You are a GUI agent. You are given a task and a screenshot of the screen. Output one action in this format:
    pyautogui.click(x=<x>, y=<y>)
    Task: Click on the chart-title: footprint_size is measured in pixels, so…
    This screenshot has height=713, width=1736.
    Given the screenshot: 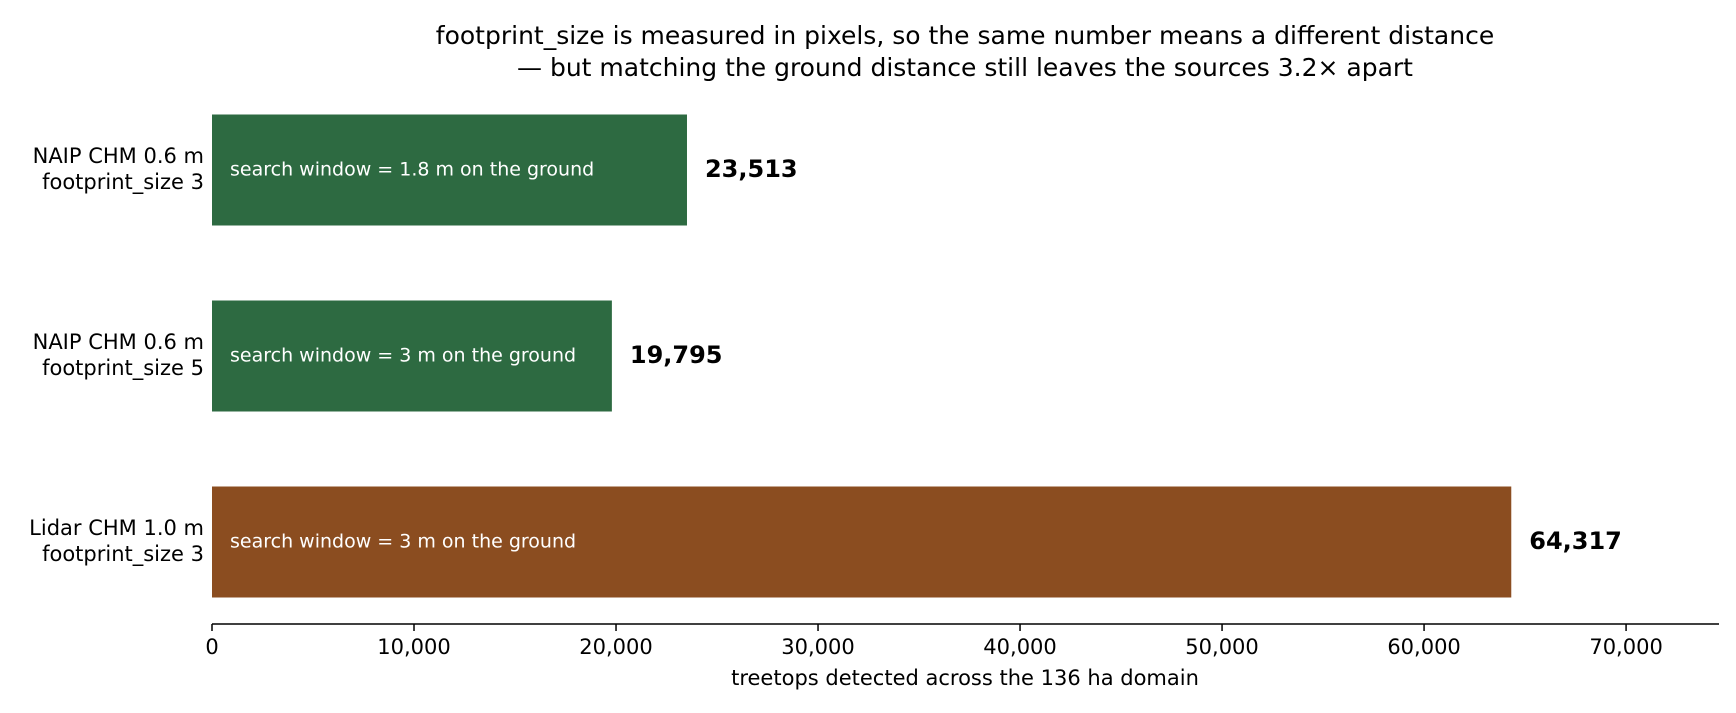 What is the action you would take?
    pyautogui.click(x=965, y=35)
    